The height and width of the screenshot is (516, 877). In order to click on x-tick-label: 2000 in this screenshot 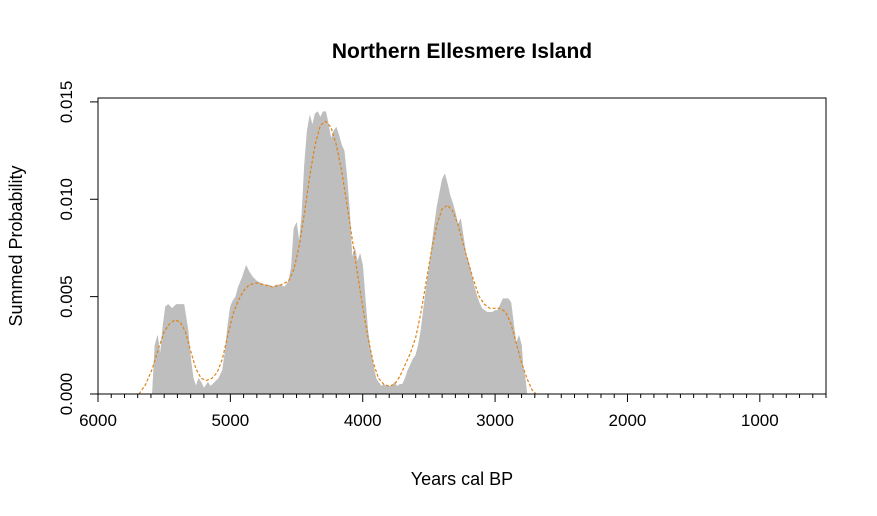, I will do `click(628, 420)`.